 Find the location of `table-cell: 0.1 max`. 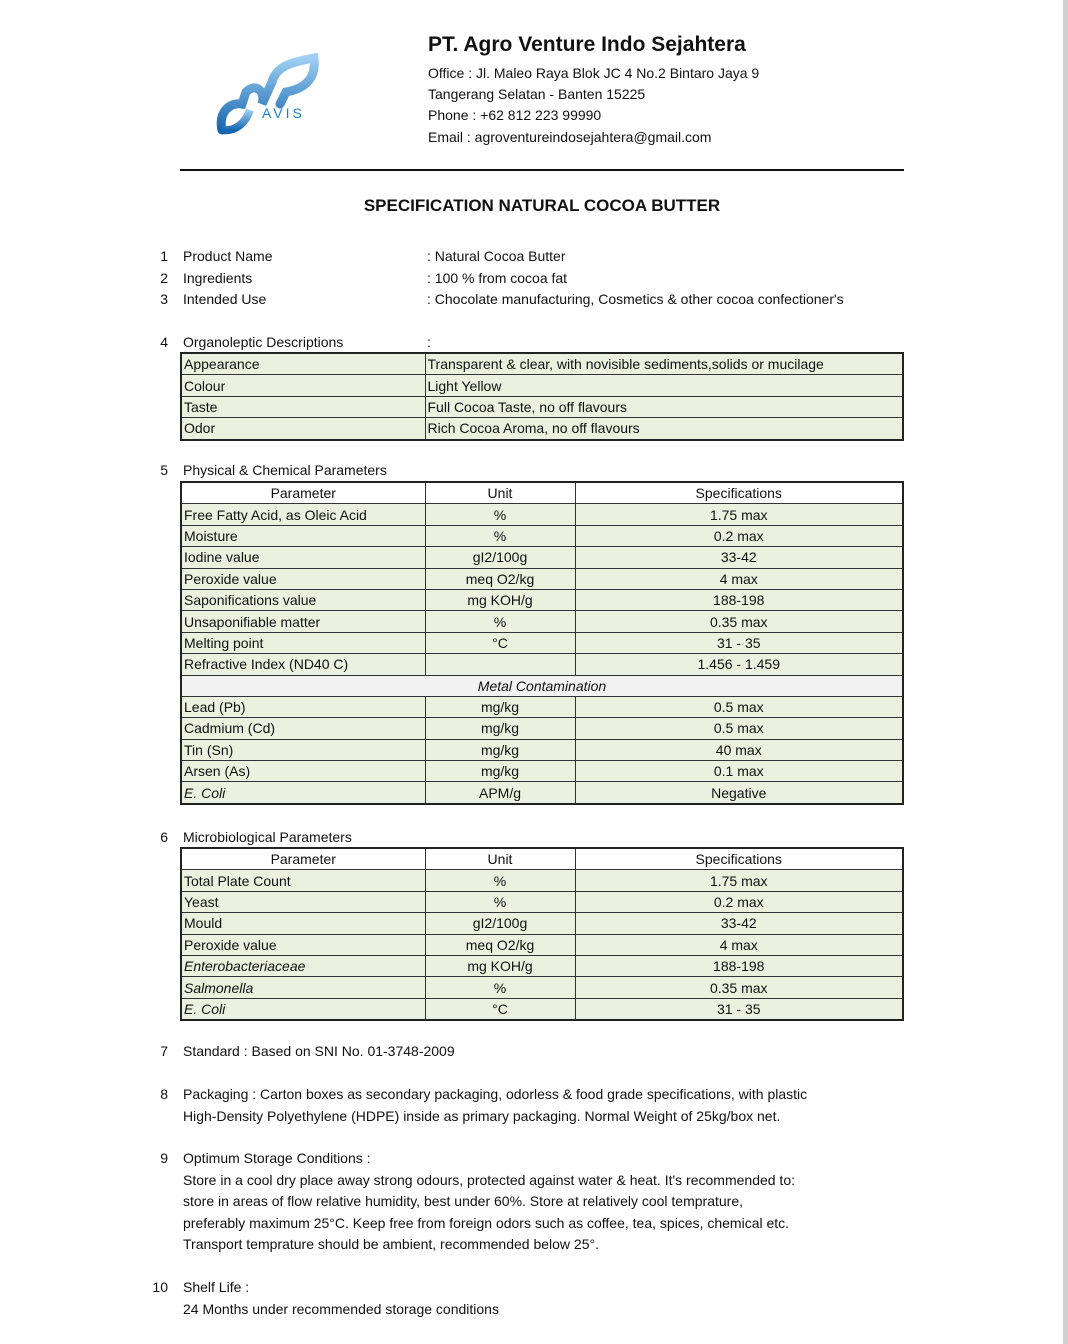

table-cell: 0.1 max is located at coordinates (739, 771).